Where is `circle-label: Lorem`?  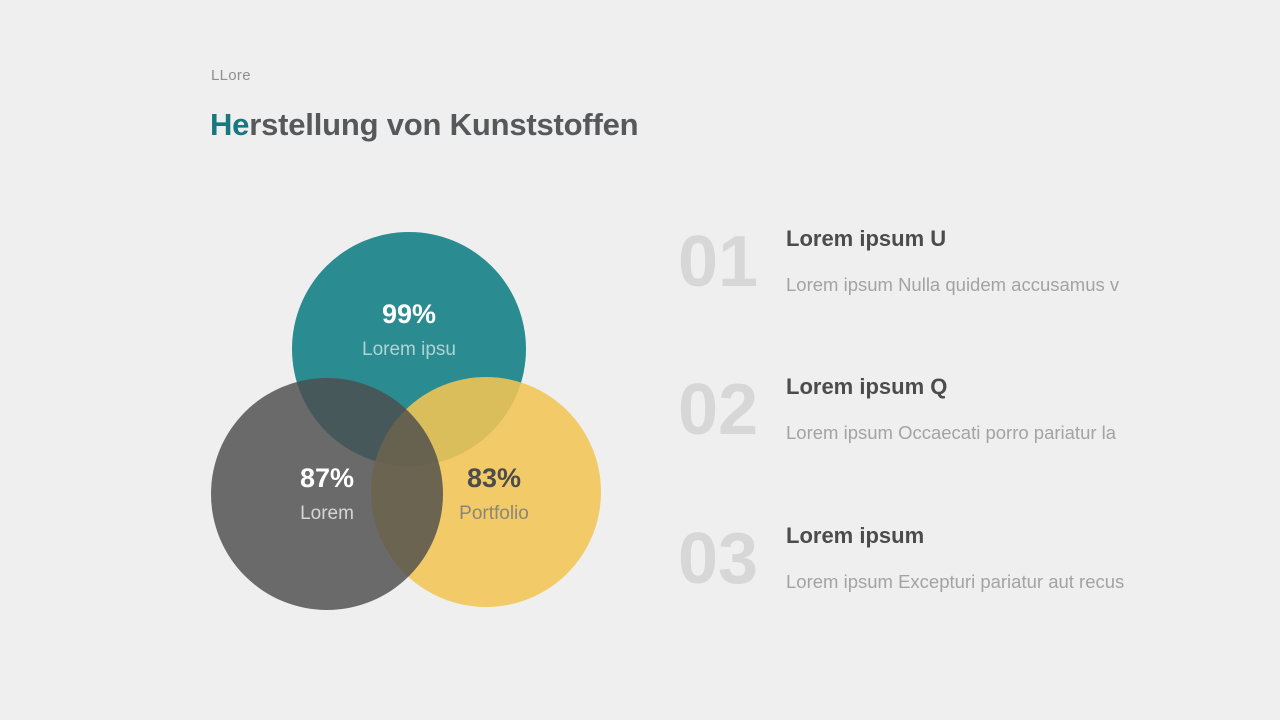
circle-label: Lorem is located at coordinates (327, 513).